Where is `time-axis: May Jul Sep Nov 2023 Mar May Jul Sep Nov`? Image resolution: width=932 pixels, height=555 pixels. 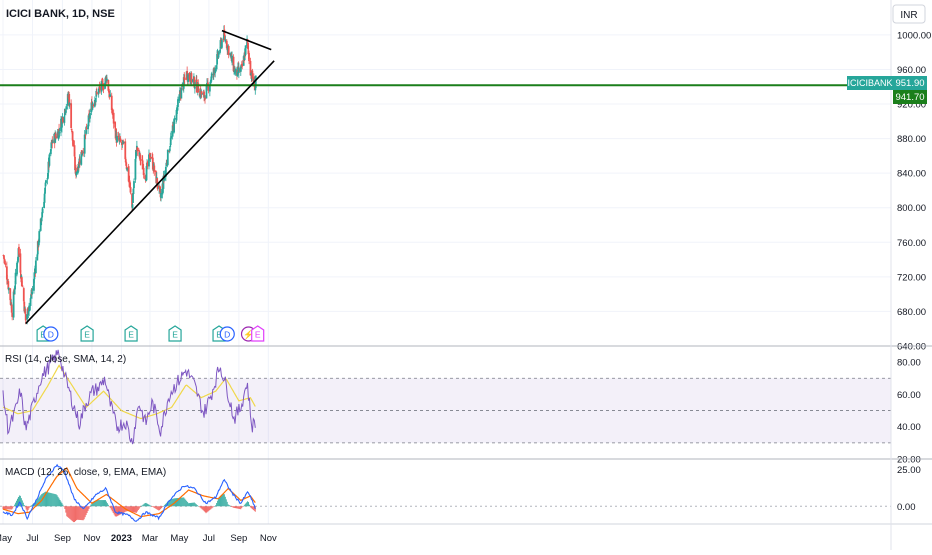
time-axis: May Jul Sep Nov 2023 Mar May Jul Sep Nov is located at coordinates (138, 538).